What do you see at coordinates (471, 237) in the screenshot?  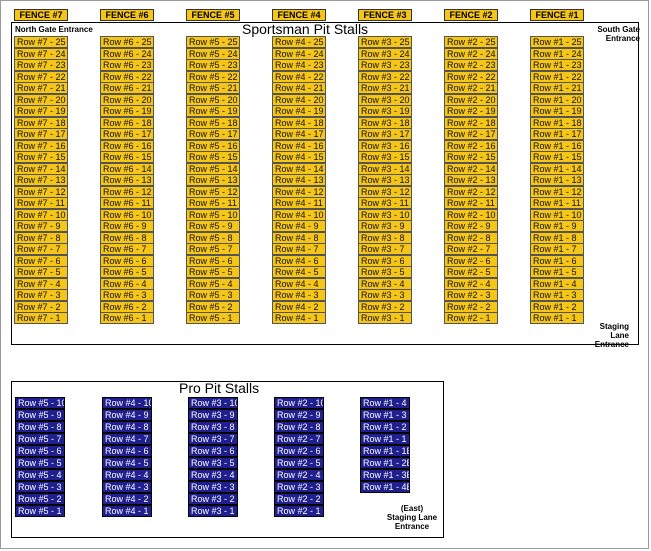 I see `sportsman-stall: Row #2 - 8` at bounding box center [471, 237].